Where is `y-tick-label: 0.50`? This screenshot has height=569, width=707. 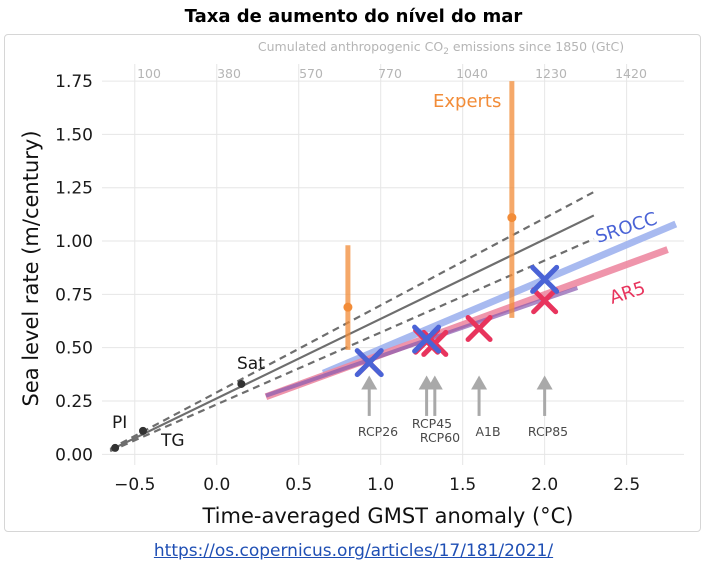 y-tick-label: 0.50 is located at coordinates (74, 349).